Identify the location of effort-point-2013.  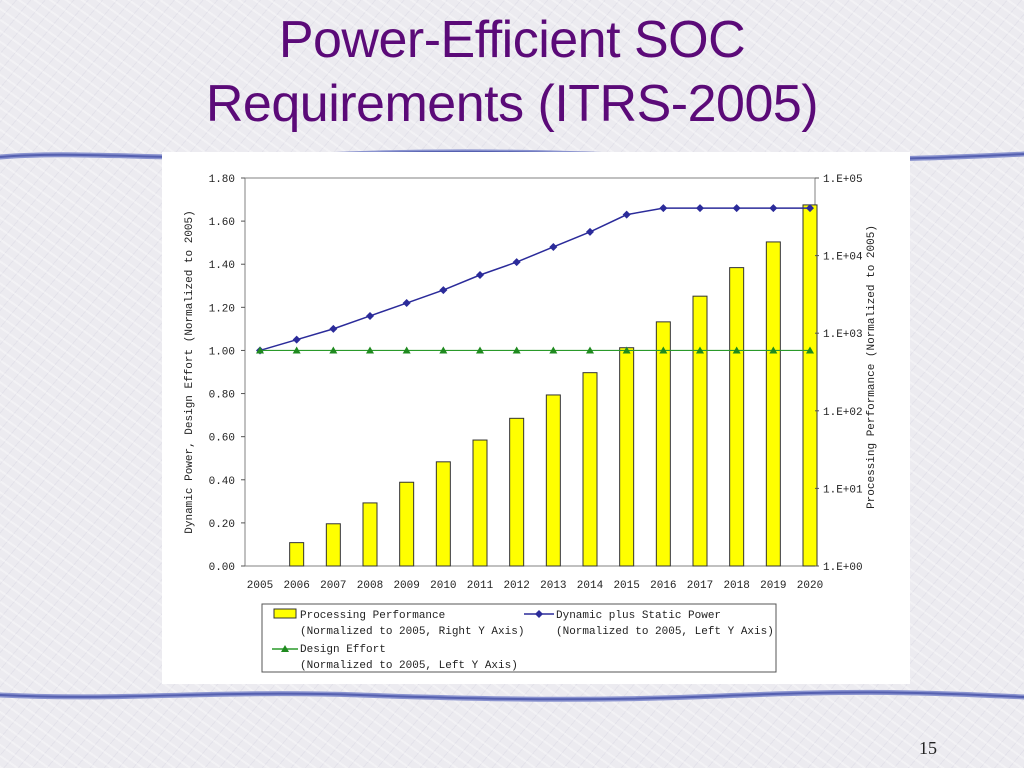
(553, 350).